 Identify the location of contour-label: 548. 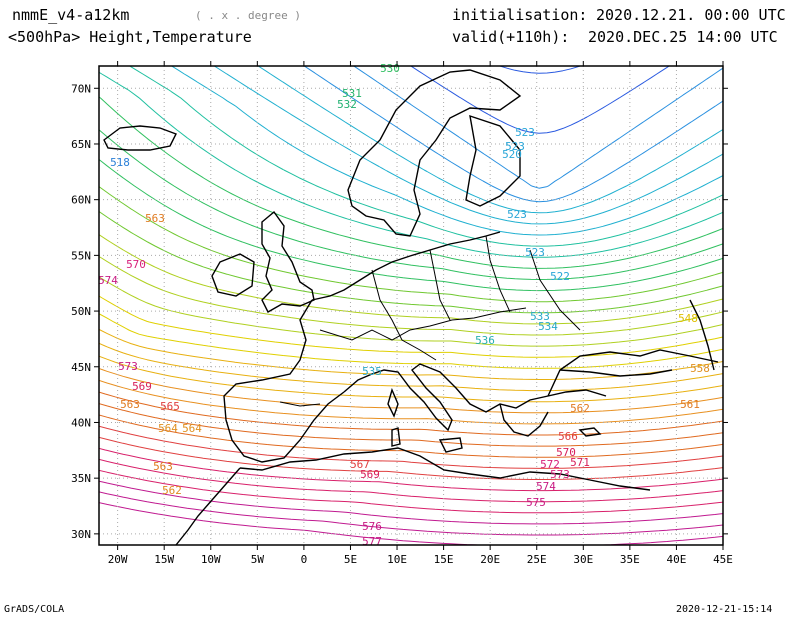
(688, 318).